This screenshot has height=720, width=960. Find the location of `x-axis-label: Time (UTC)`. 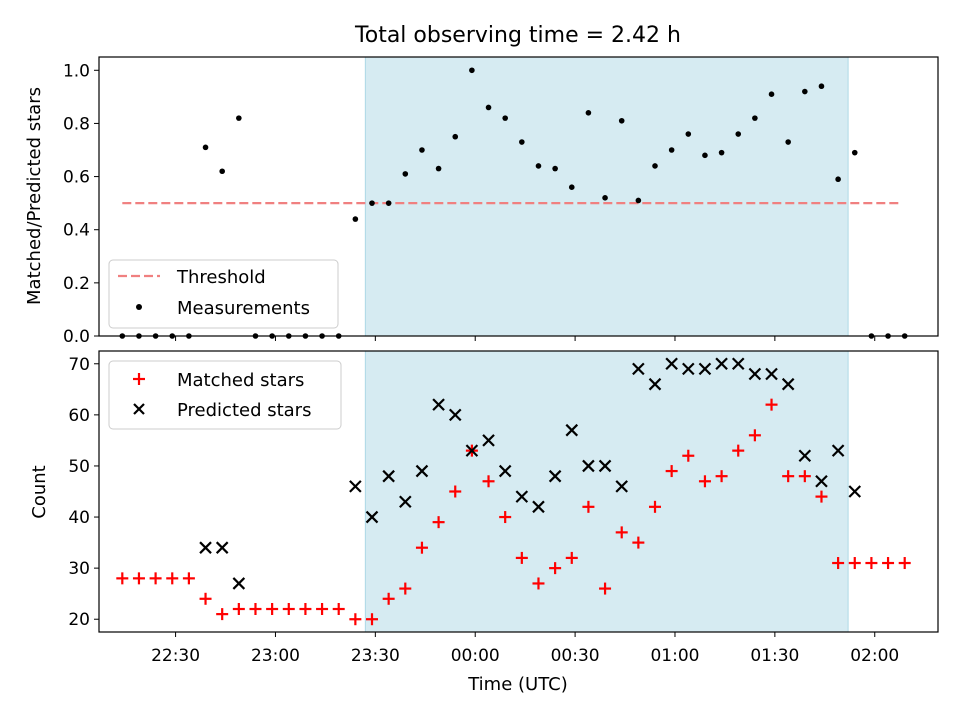

x-axis-label: Time (UTC) is located at coordinates (517, 684).